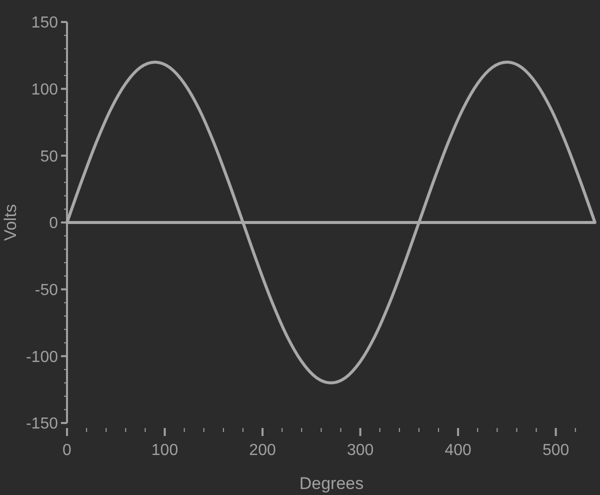 The height and width of the screenshot is (495, 600). Describe the element at coordinates (164, 450) in the screenshot. I see `x-tick-label: 100` at that location.